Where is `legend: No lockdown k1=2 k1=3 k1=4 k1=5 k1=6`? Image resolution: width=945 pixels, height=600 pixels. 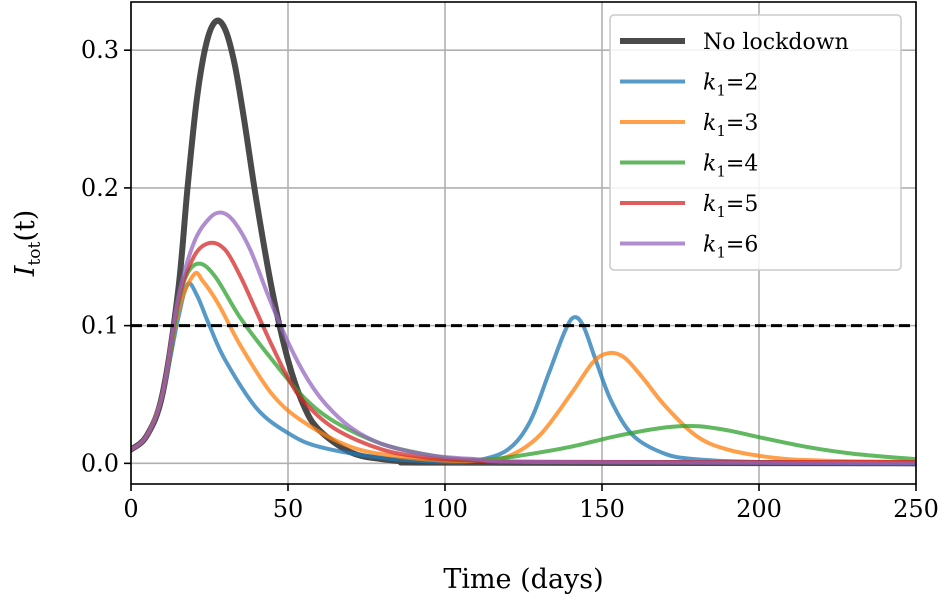 legend: No lockdown k1=2 k1=3 k1=4 k1=5 k1=6 is located at coordinates (755, 142).